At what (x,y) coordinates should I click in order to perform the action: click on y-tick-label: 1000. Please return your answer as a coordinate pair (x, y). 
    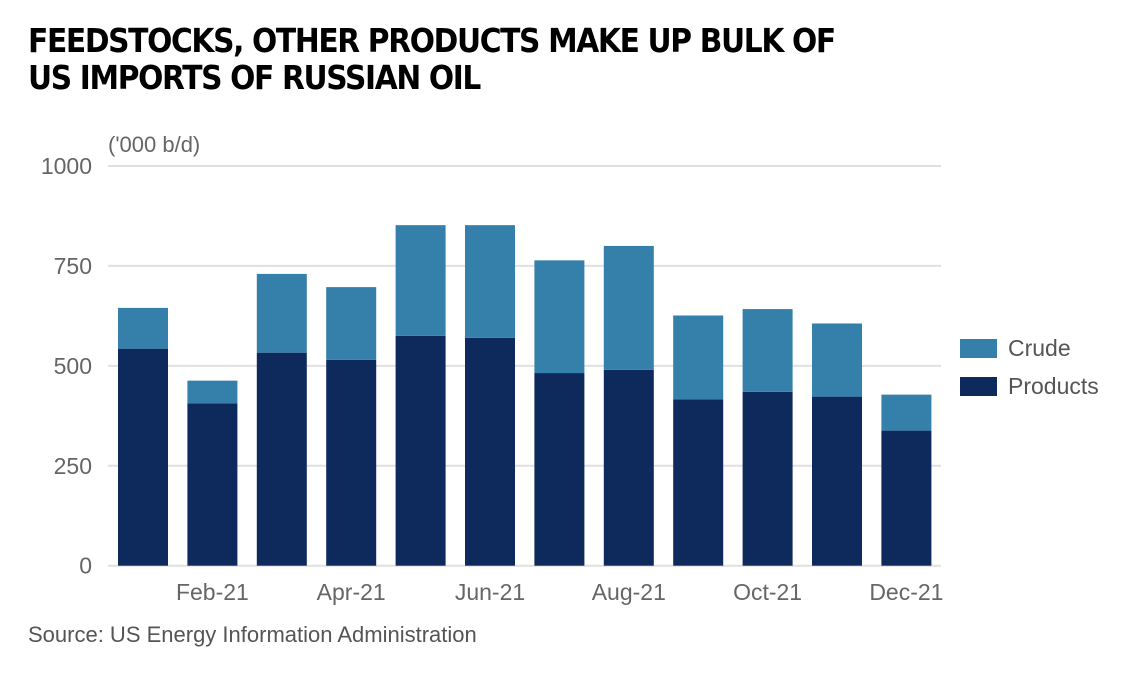
    Looking at the image, I should click on (66, 166).